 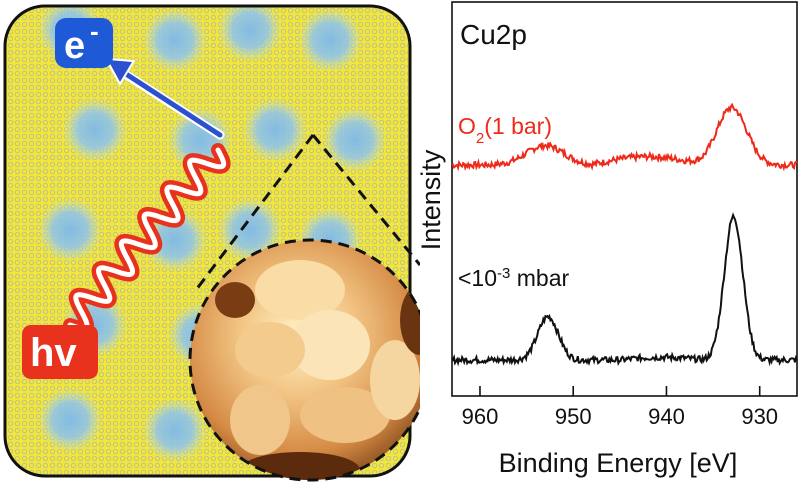 What do you see at coordinates (365, 200) in the screenshot?
I see `zoom-line-right` at bounding box center [365, 200].